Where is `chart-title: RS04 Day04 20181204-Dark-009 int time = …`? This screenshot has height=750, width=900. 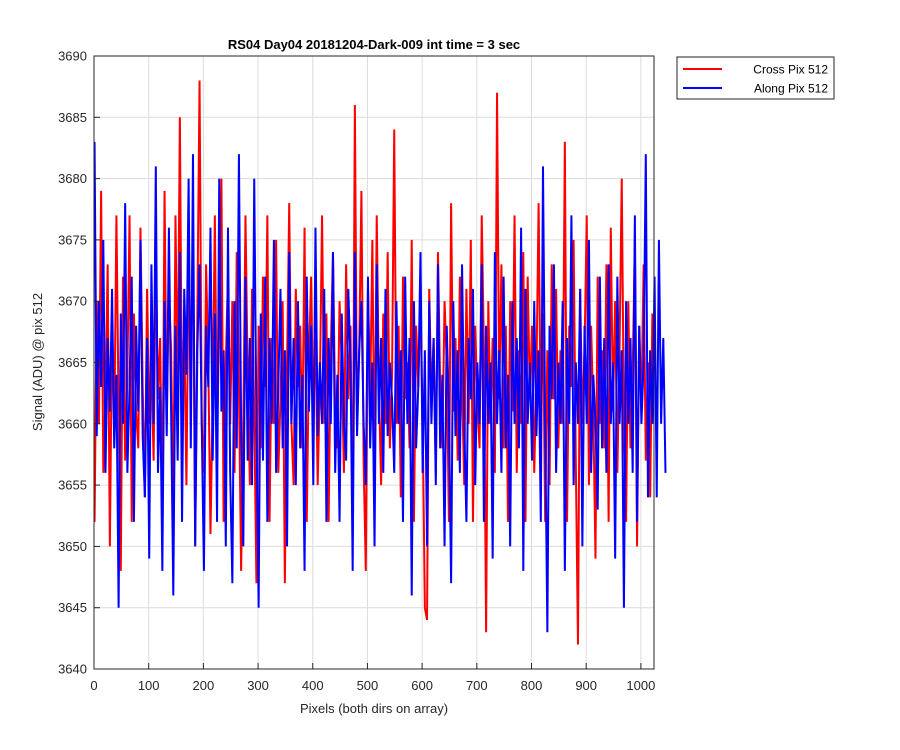 chart-title: RS04 Day04 20181204-Dark-009 int time = … is located at coordinates (374, 44).